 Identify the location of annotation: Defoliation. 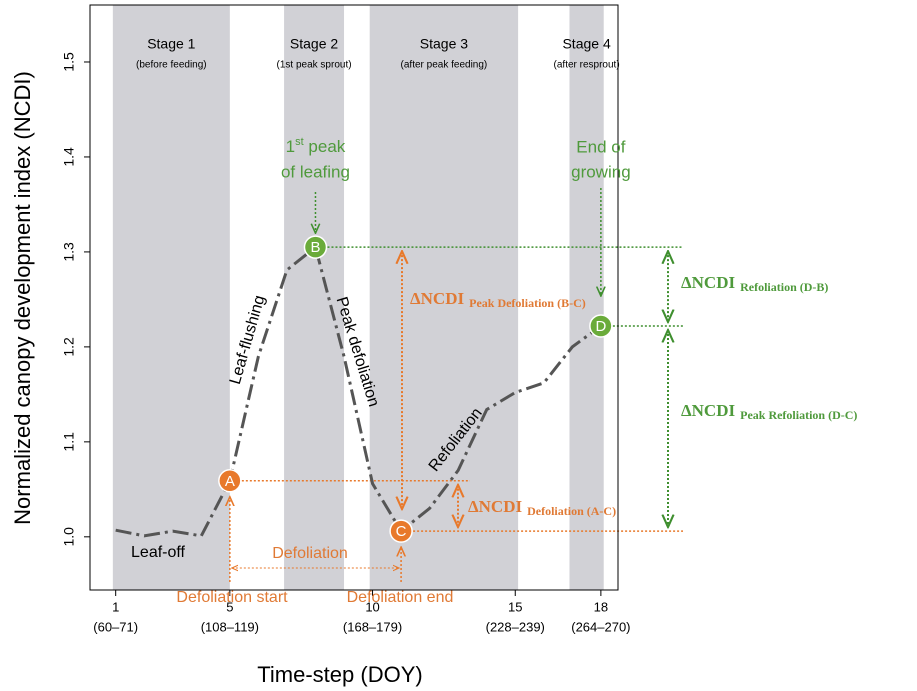
(310, 553).